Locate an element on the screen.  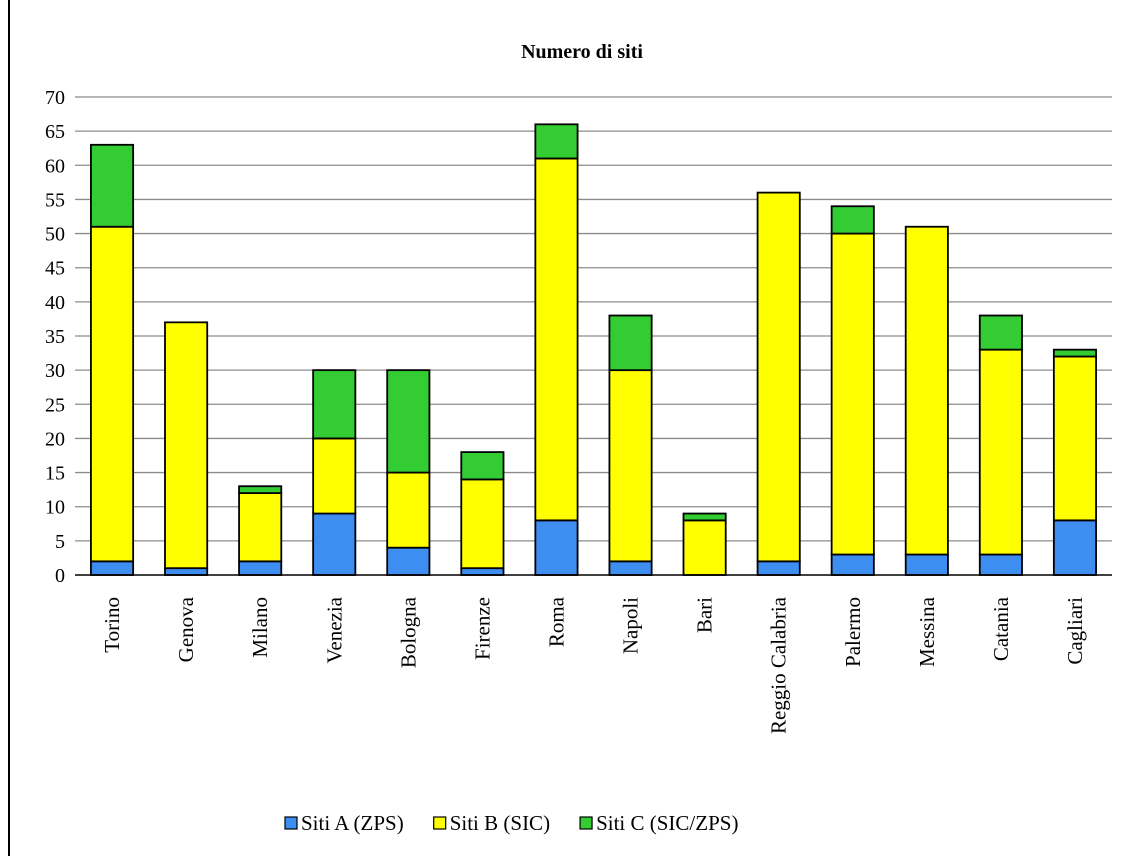
x-category-label: Palermo is located at coordinates (853, 632).